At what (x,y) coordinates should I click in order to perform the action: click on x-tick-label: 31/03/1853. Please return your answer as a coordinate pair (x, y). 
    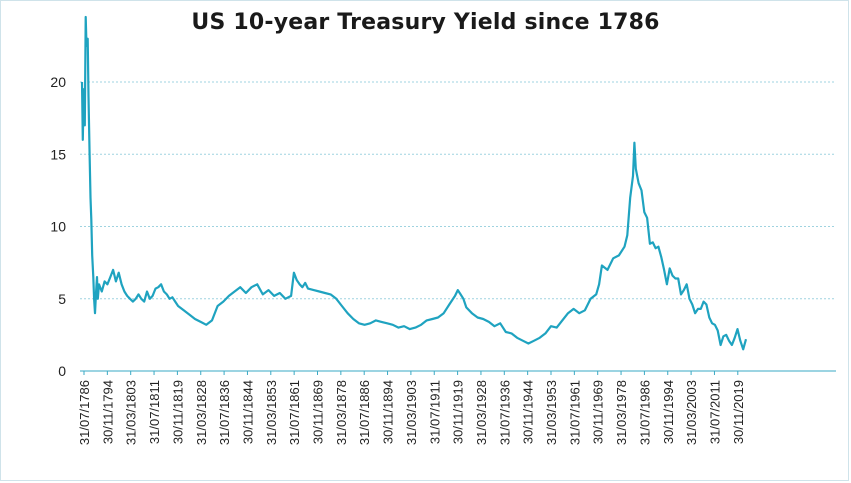
    Looking at the image, I should click on (271, 412).